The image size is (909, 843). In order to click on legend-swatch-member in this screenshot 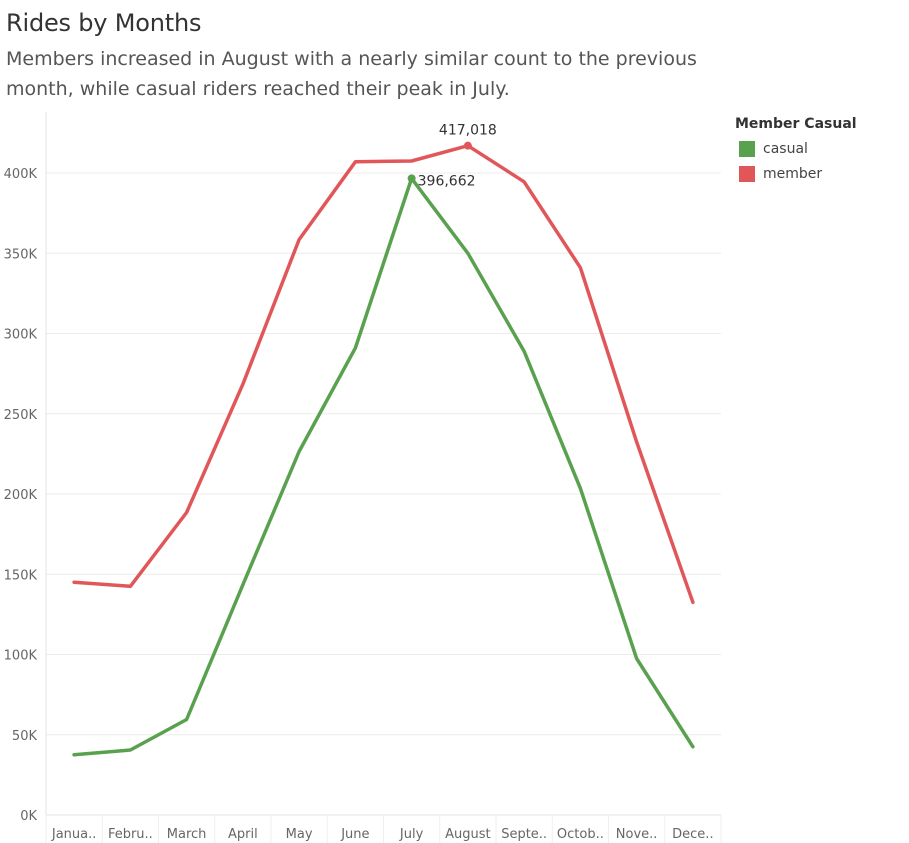, I will do `click(747, 173)`.